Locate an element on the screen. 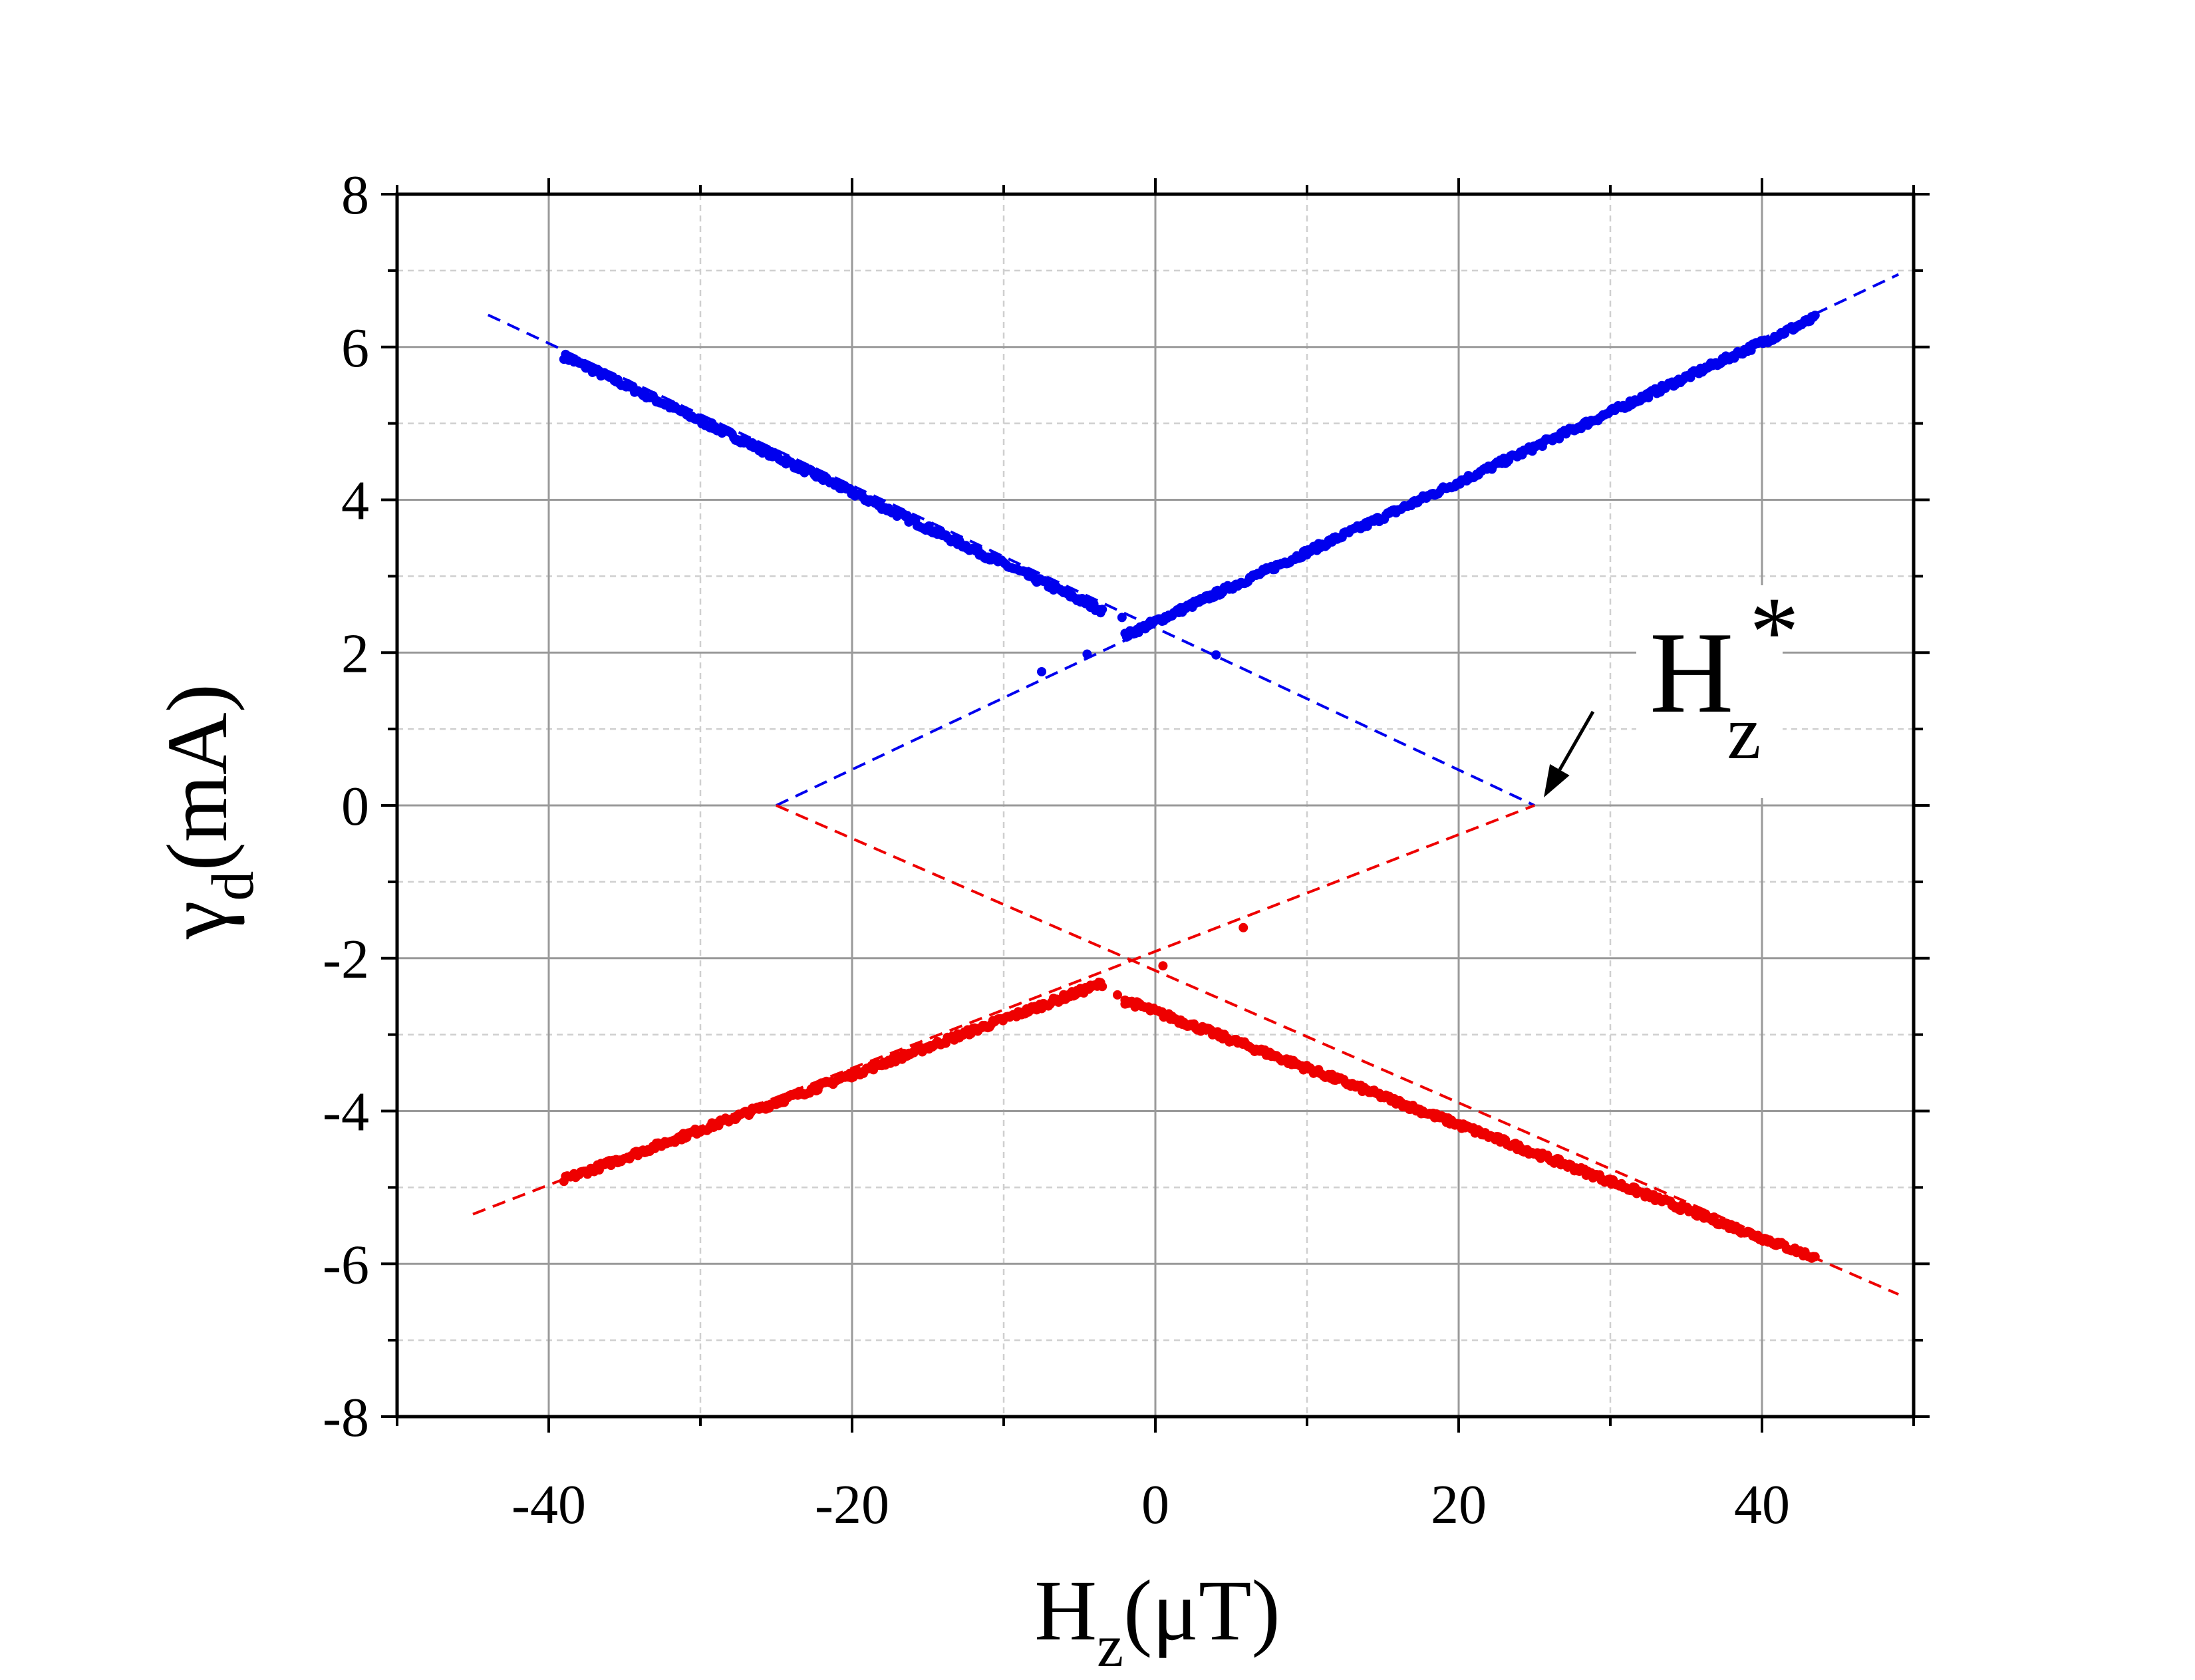  hz-star-annotation: Hz * is located at coordinates (1671, 687).